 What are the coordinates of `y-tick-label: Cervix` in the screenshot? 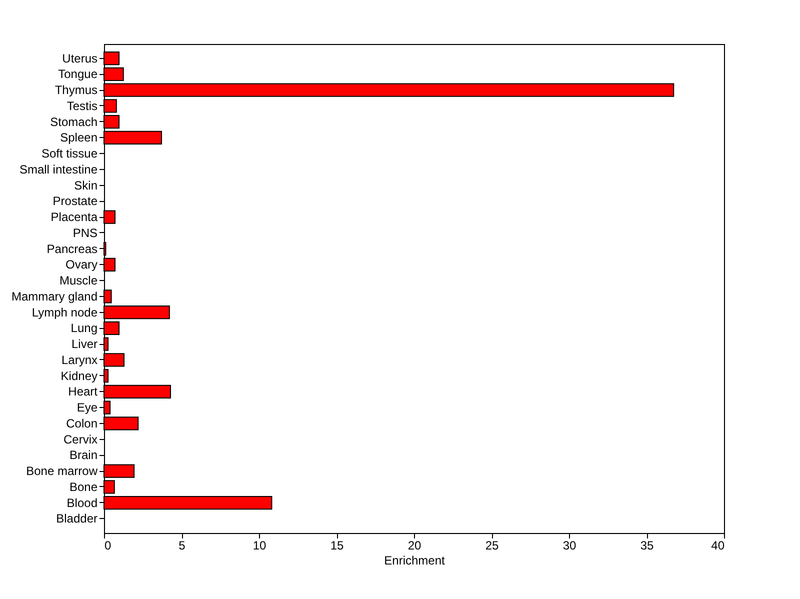 It's located at (80, 439).